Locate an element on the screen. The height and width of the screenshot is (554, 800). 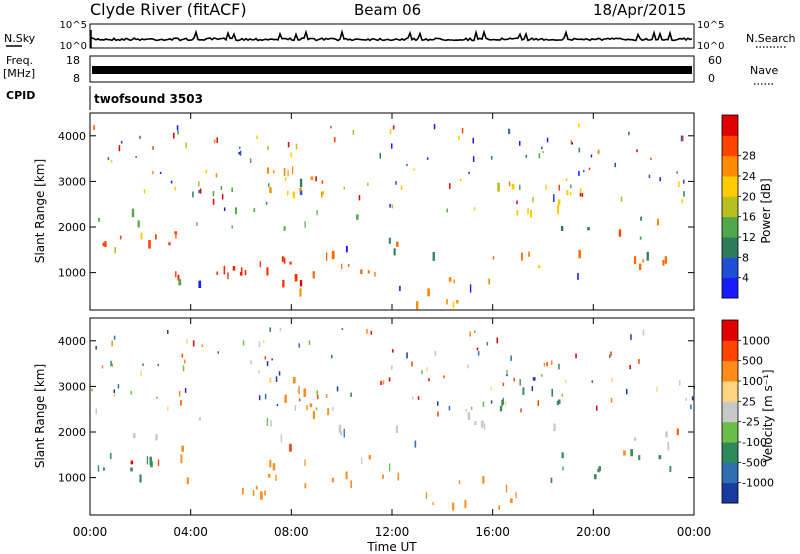
freq-panel-frame is located at coordinates (392, 69).